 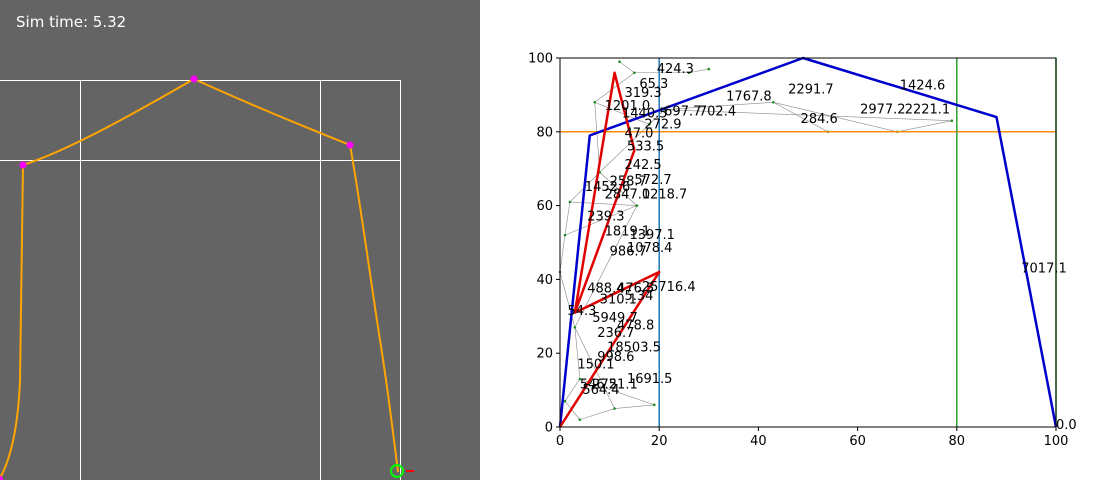 What do you see at coordinates (628, 182) in the screenshot?
I see `data-label: 258.7` at bounding box center [628, 182].